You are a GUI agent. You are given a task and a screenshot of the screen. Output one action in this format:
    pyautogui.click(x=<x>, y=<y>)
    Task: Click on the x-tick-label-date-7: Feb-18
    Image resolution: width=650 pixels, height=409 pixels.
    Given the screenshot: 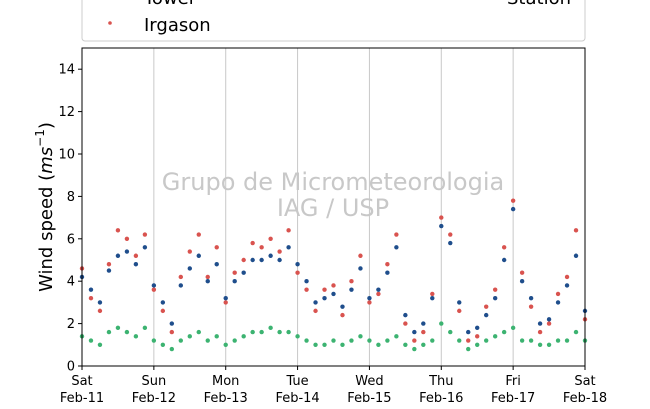 What is the action you would take?
    pyautogui.click(x=585, y=398)
    